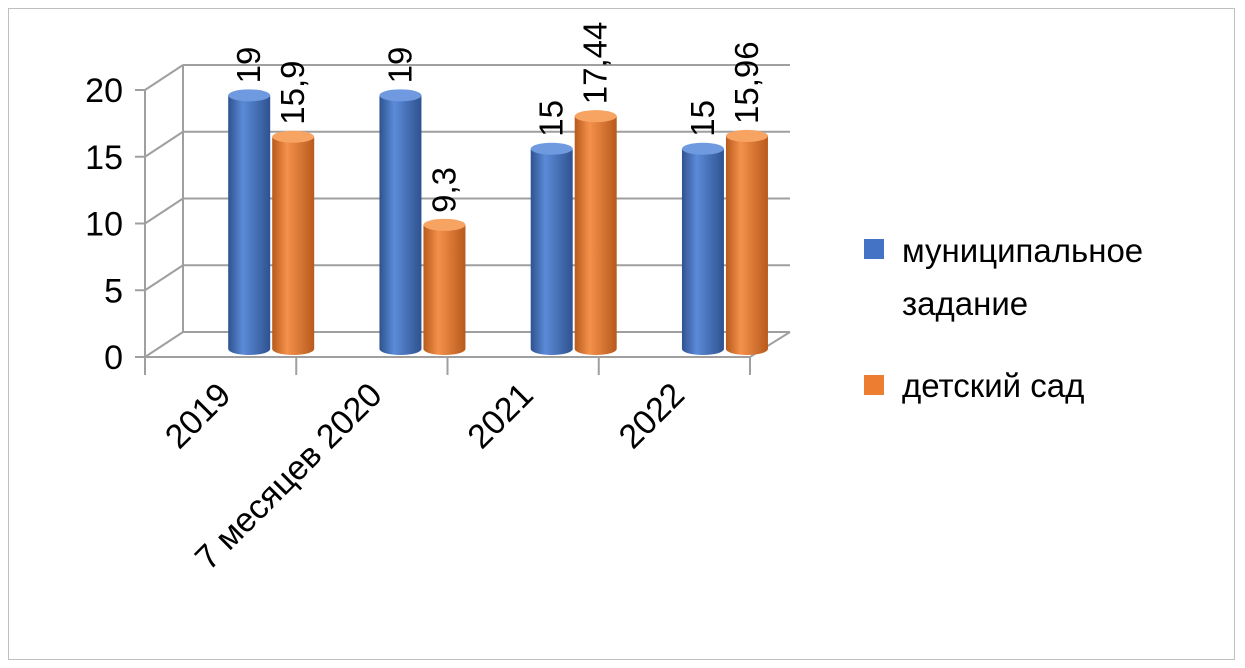 The height and width of the screenshot is (668, 1245). I want to click on y-axis-ticks: 0 5 10 15 20, so click(104, 224).